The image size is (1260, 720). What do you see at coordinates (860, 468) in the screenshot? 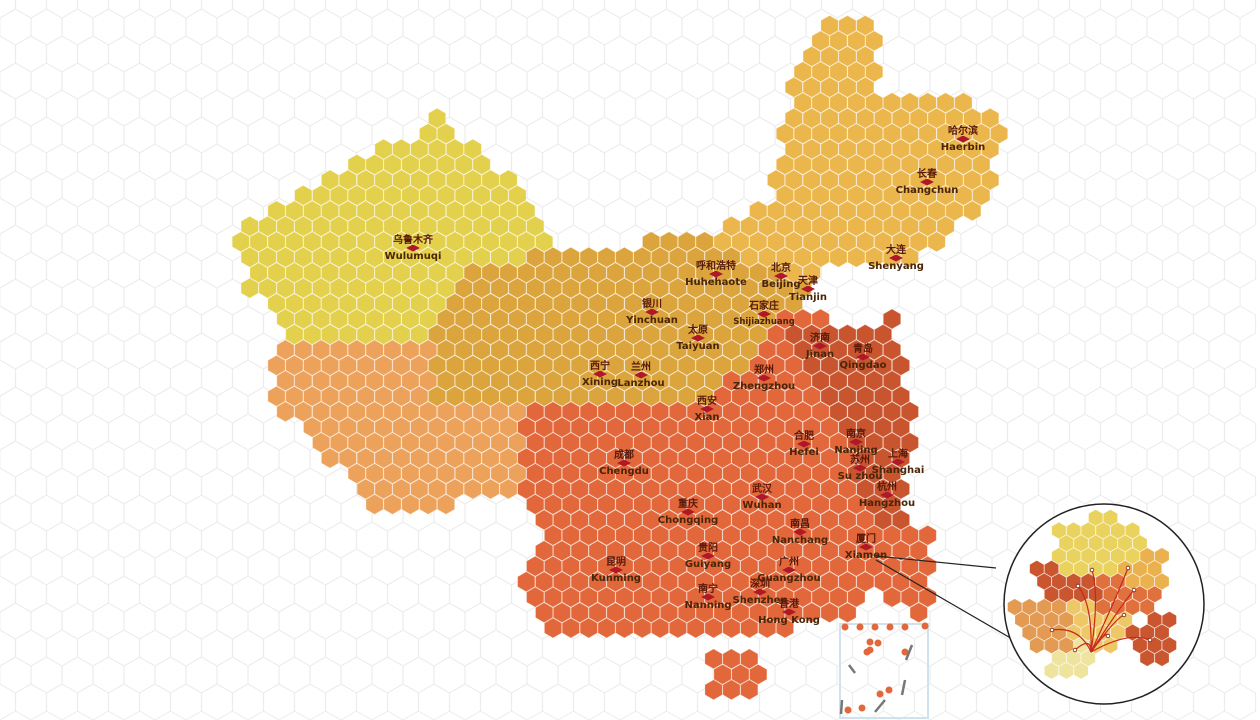
I see `city-su-zhou: 苏州 Su zhou` at bounding box center [860, 468].